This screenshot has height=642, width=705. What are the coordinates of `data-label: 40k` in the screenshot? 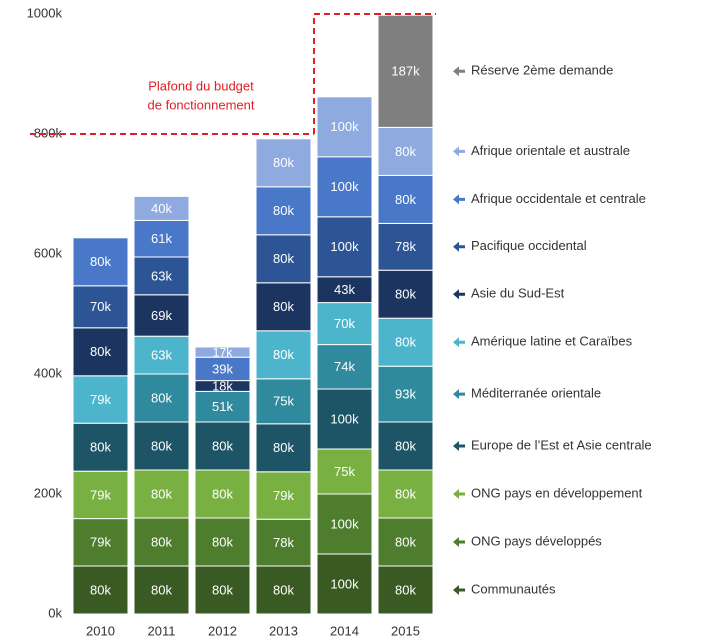 It's located at (161, 208).